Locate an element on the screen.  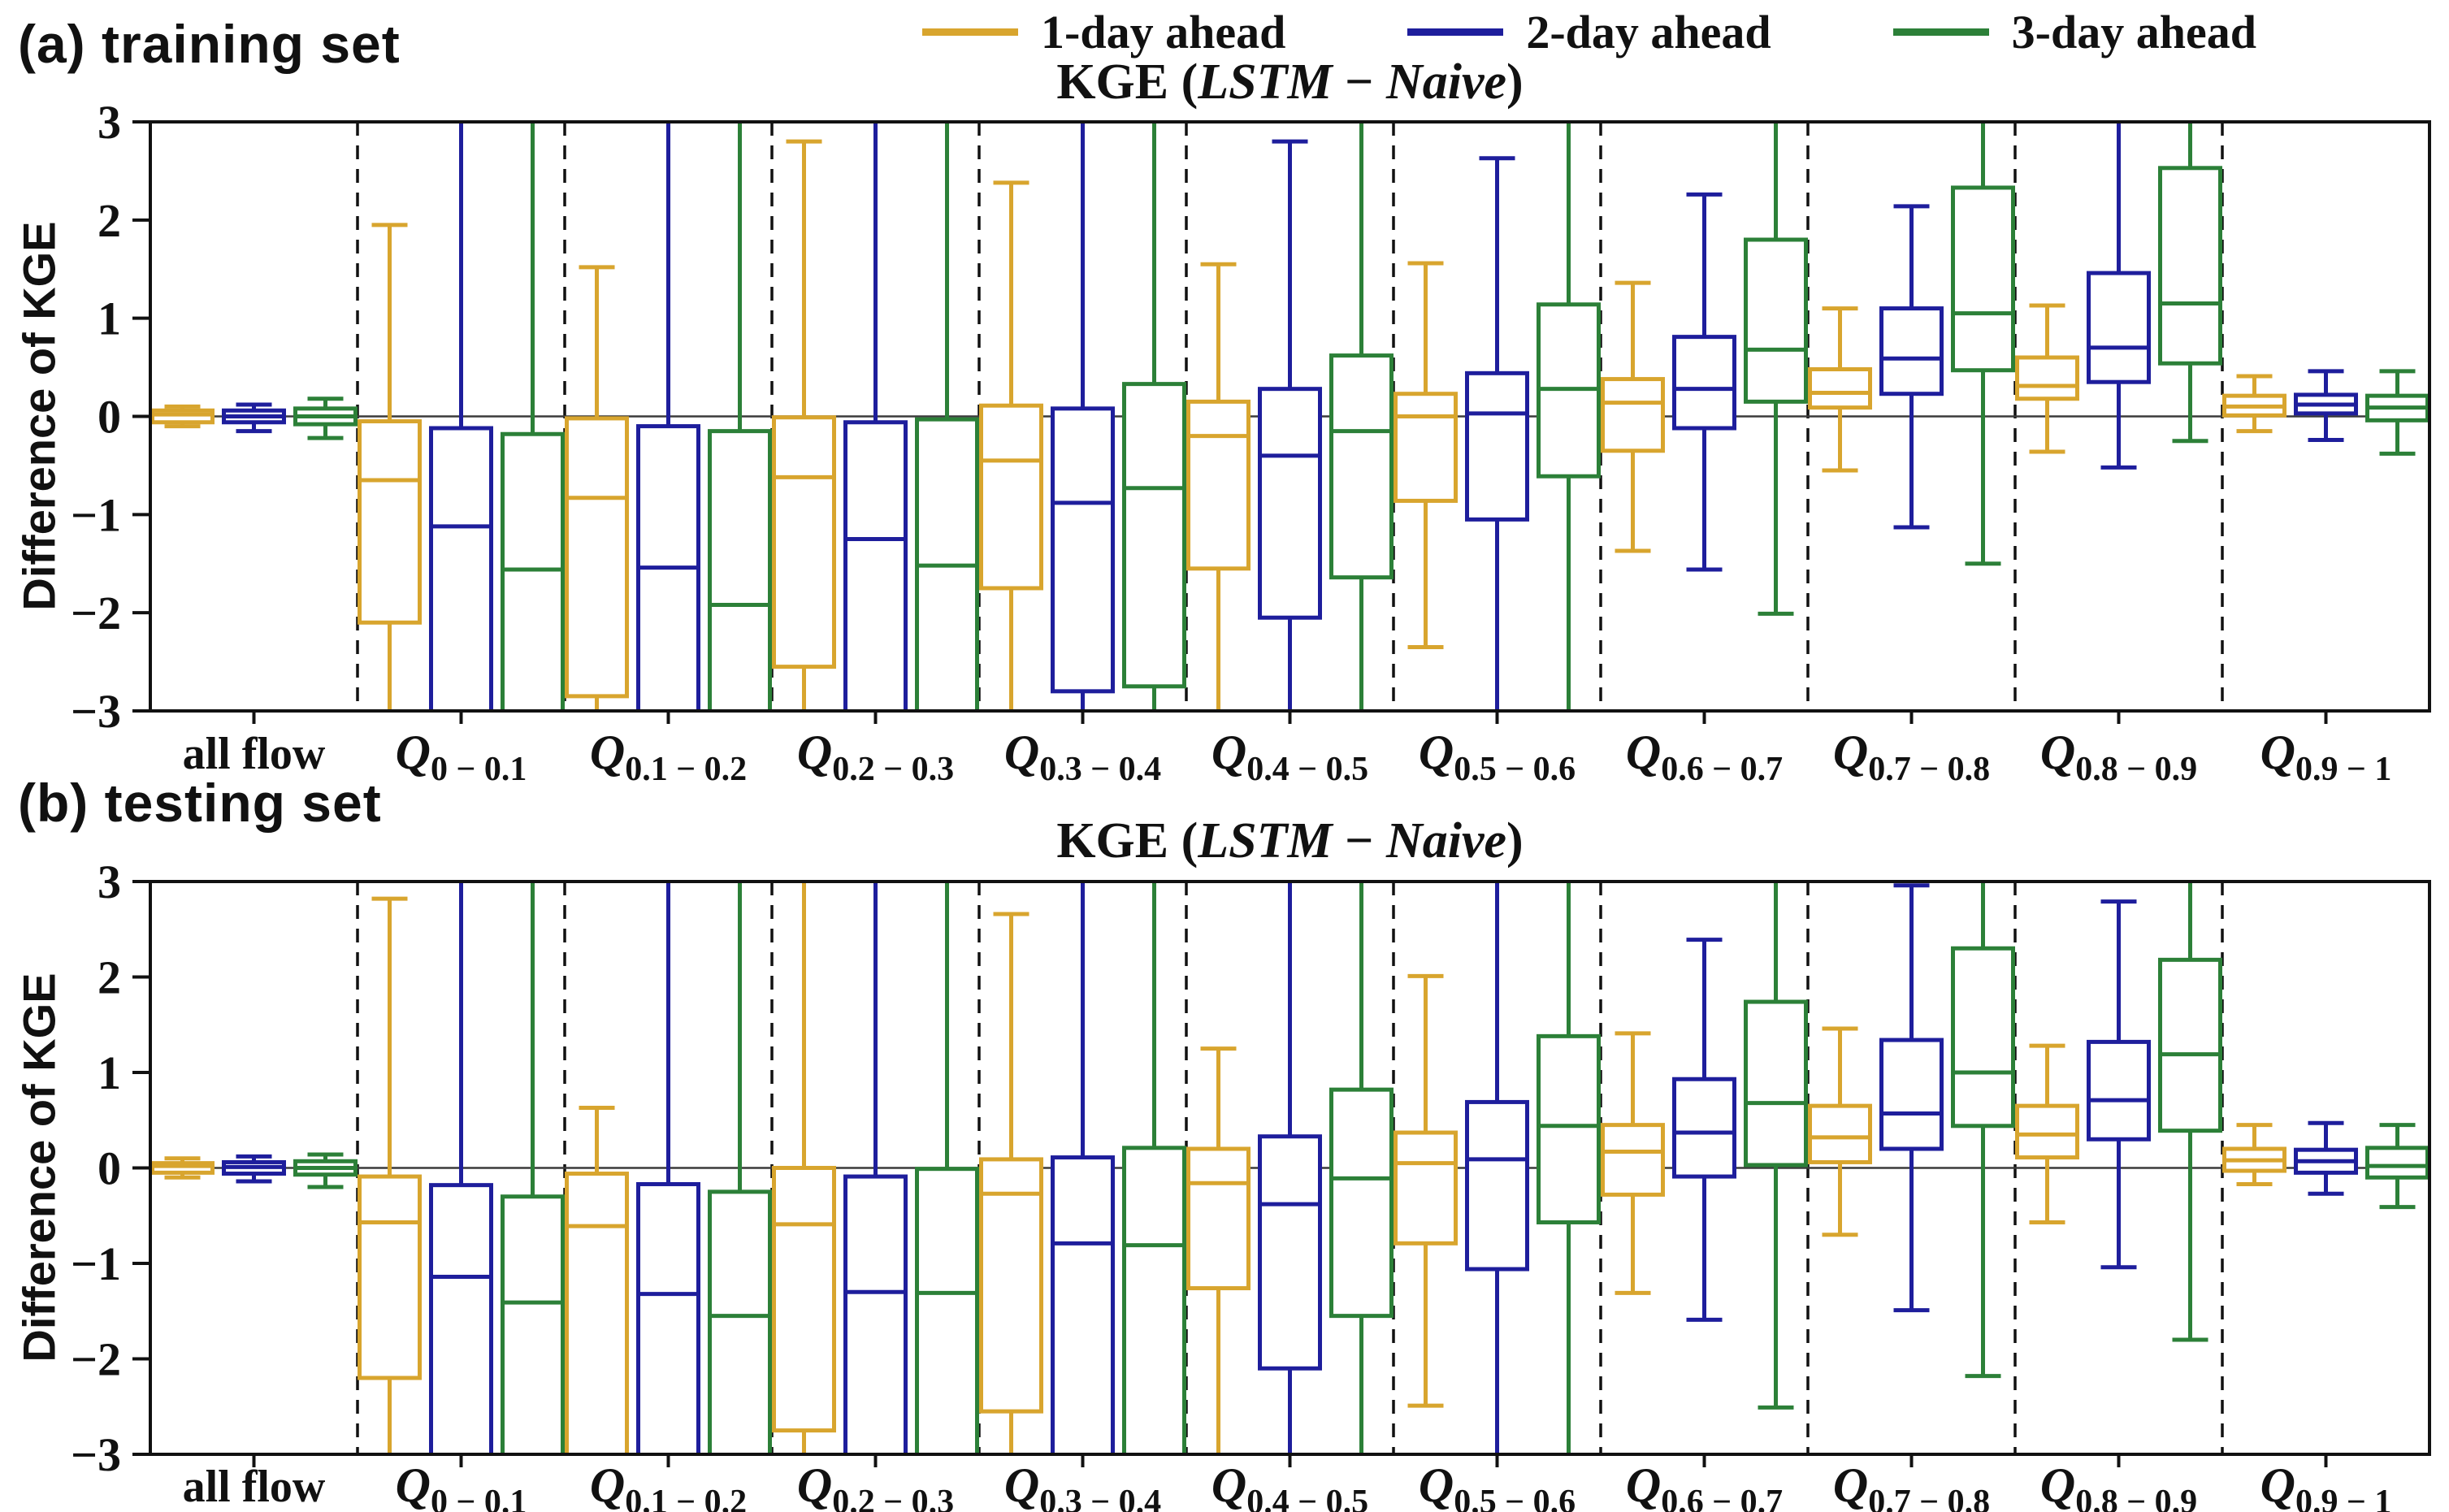
box-3-day ahead-cat10 is located at coordinates (2397, 1166).